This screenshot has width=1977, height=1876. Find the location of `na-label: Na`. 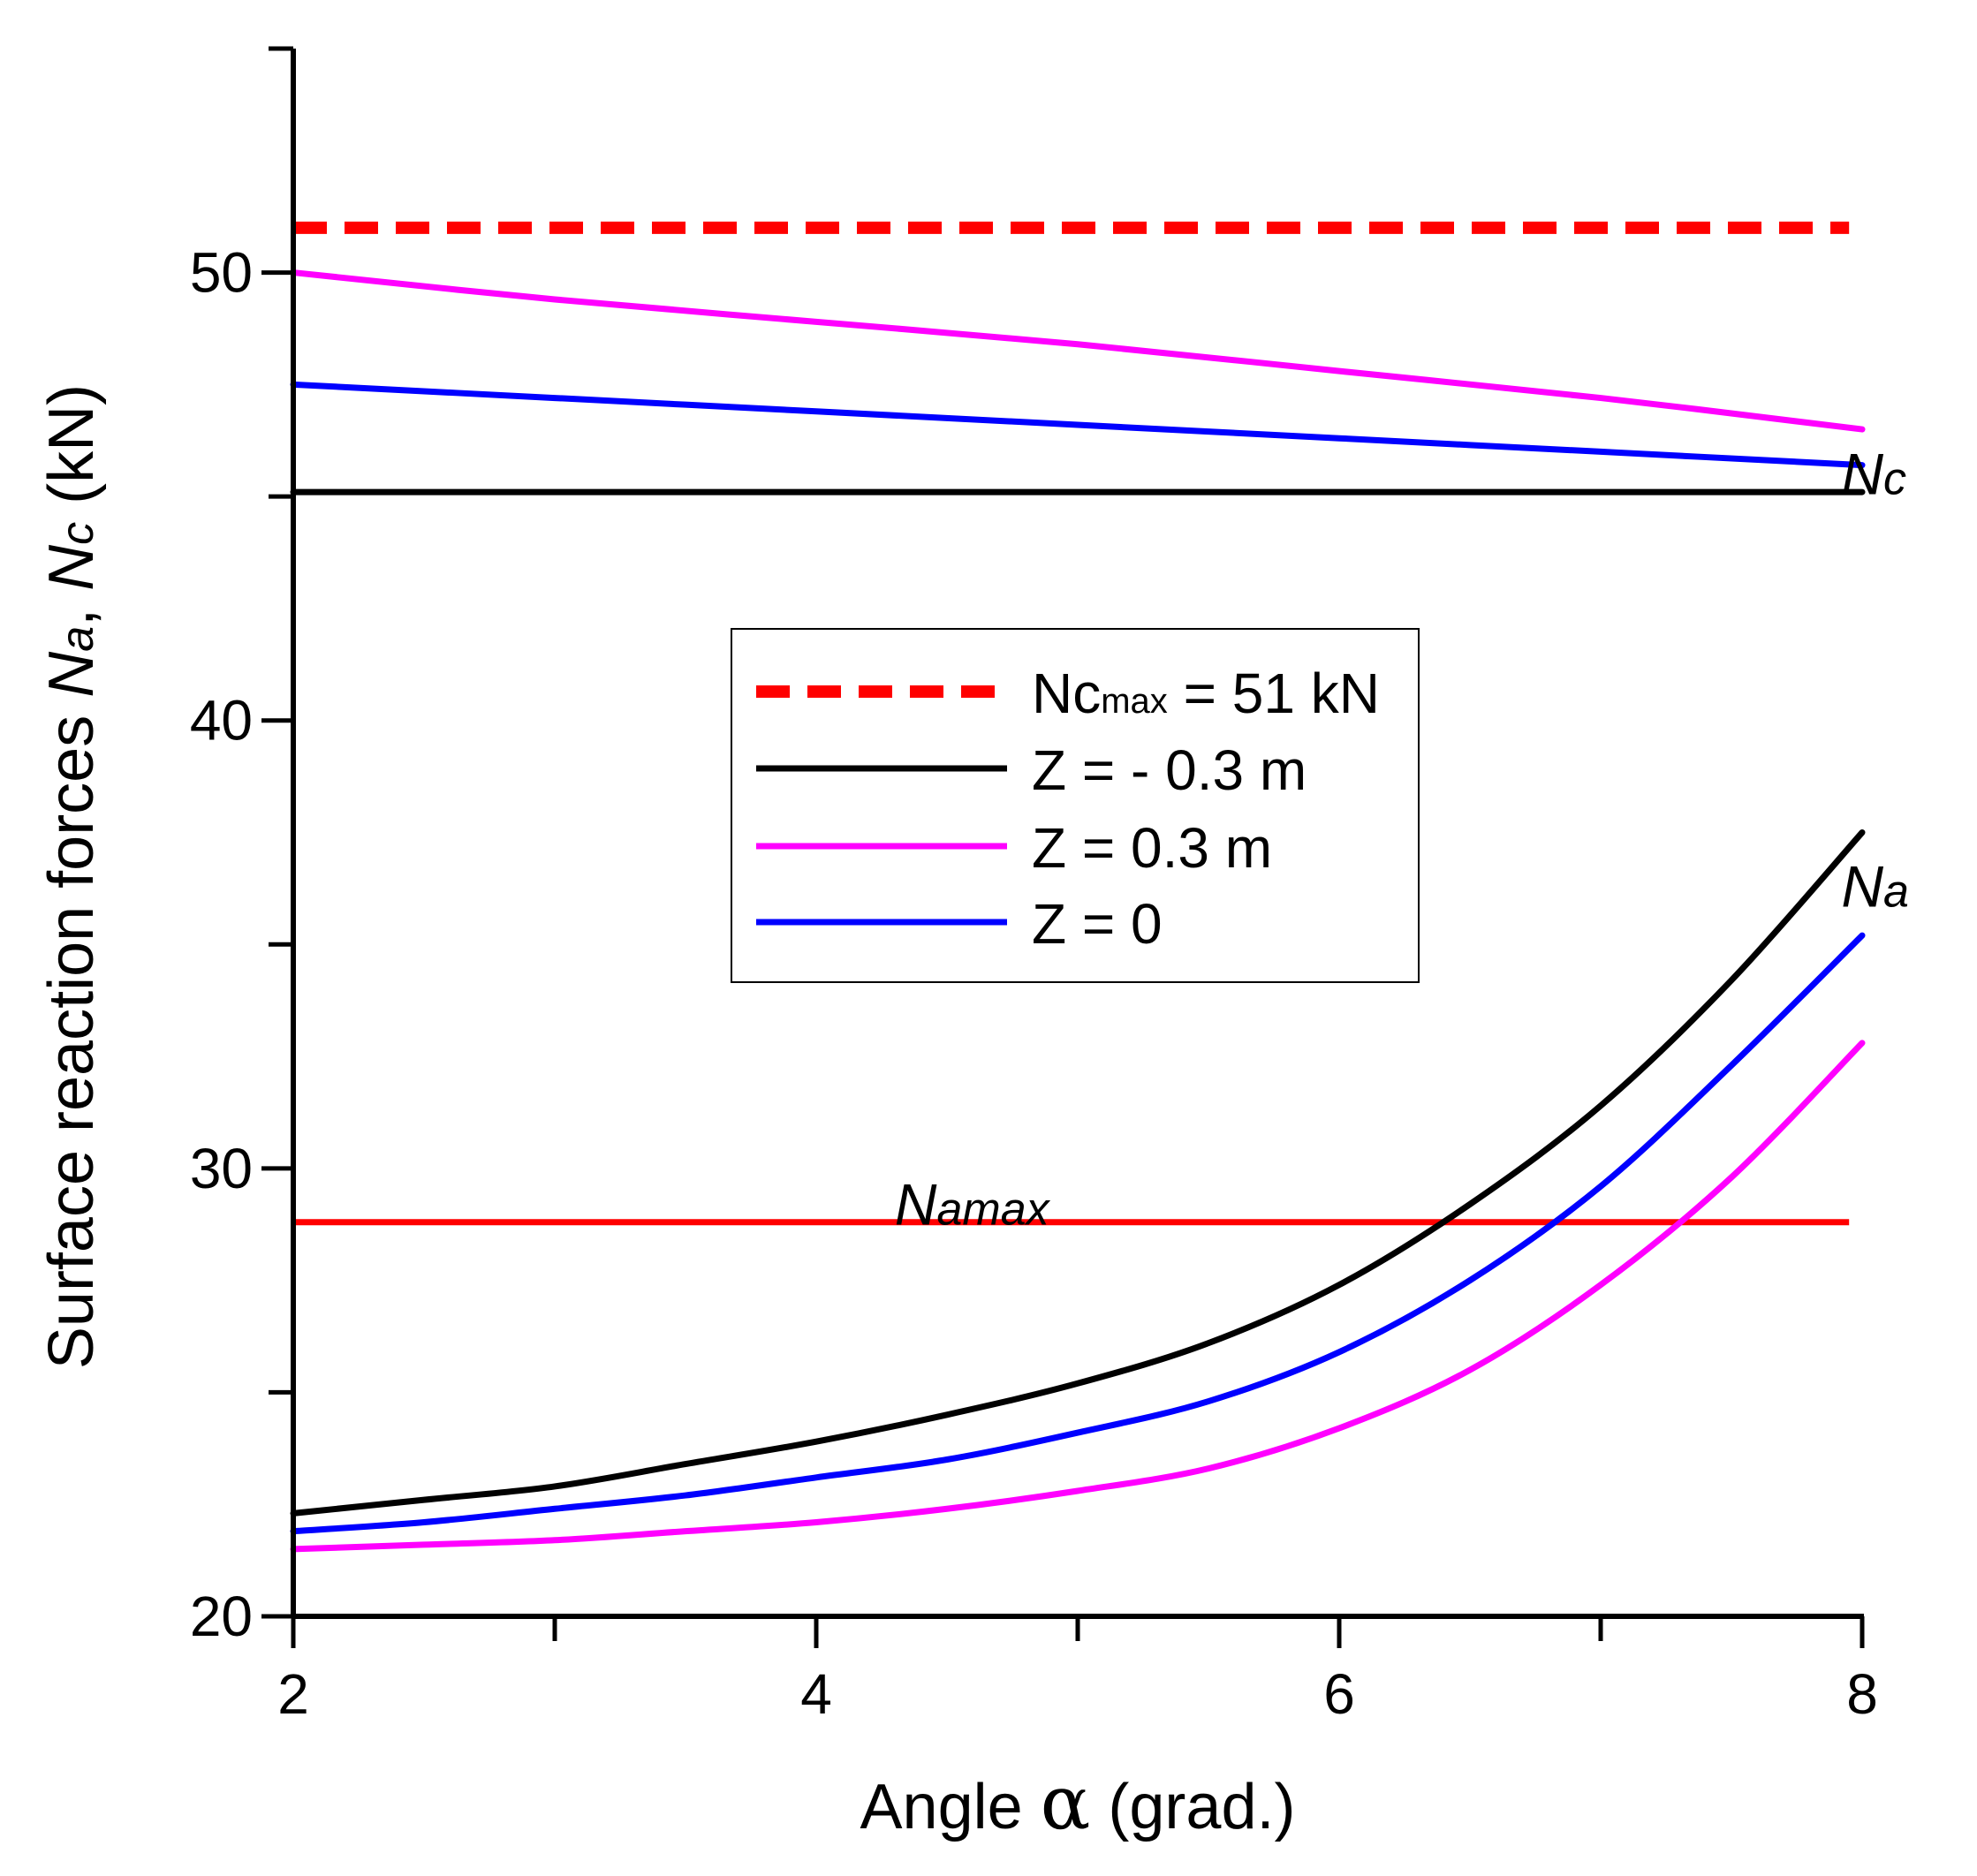

na-label: Na is located at coordinates (1875, 886).